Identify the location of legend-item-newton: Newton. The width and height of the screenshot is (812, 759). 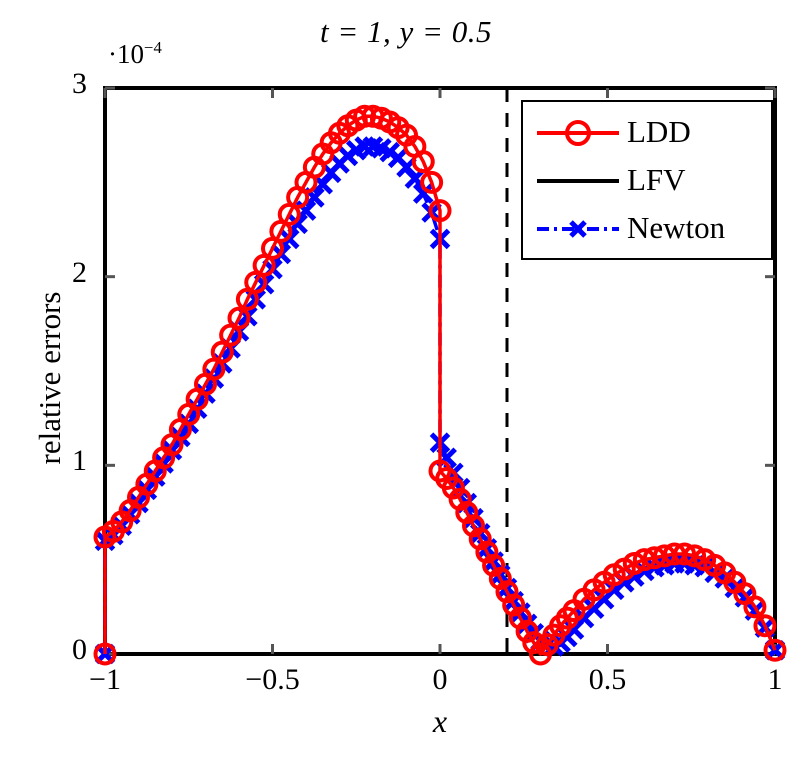
(649, 229).